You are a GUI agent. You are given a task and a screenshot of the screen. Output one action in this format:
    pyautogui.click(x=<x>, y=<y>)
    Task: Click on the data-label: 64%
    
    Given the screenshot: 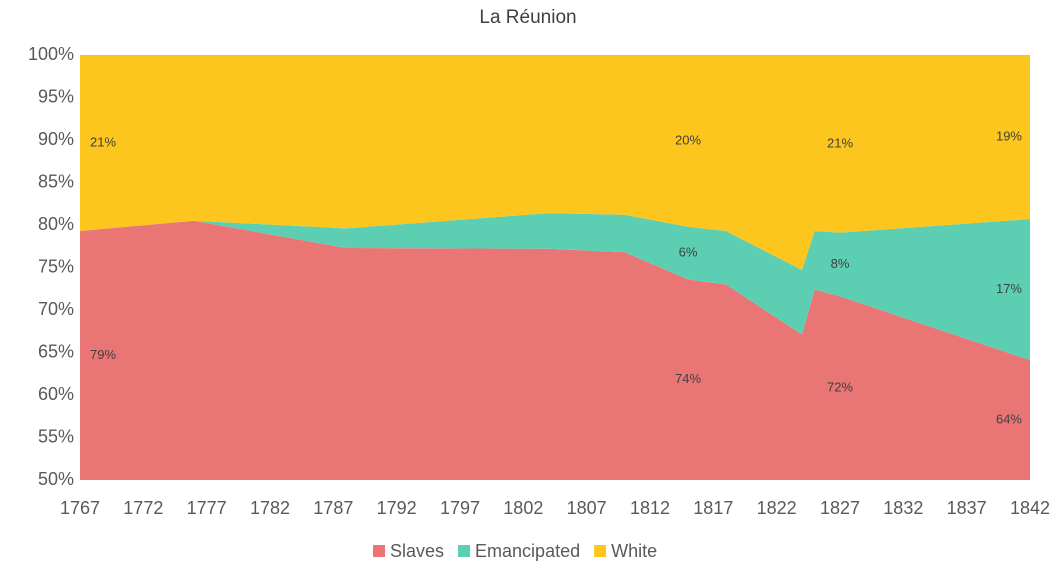 What is the action you would take?
    pyautogui.click(x=1009, y=419)
    